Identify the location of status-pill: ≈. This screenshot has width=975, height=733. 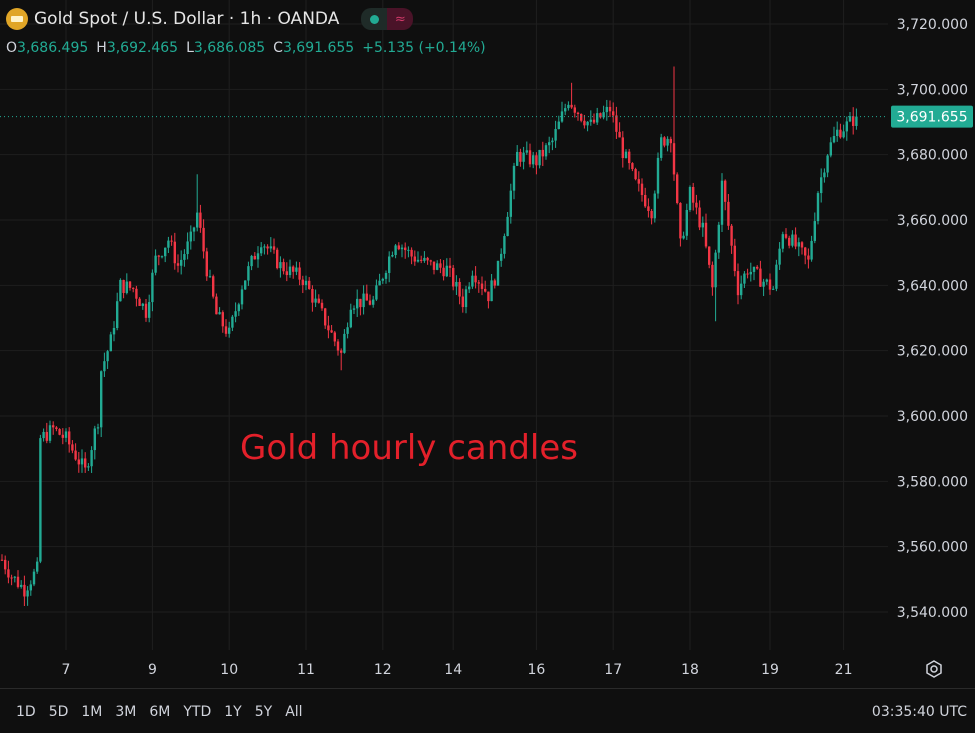
(387, 19).